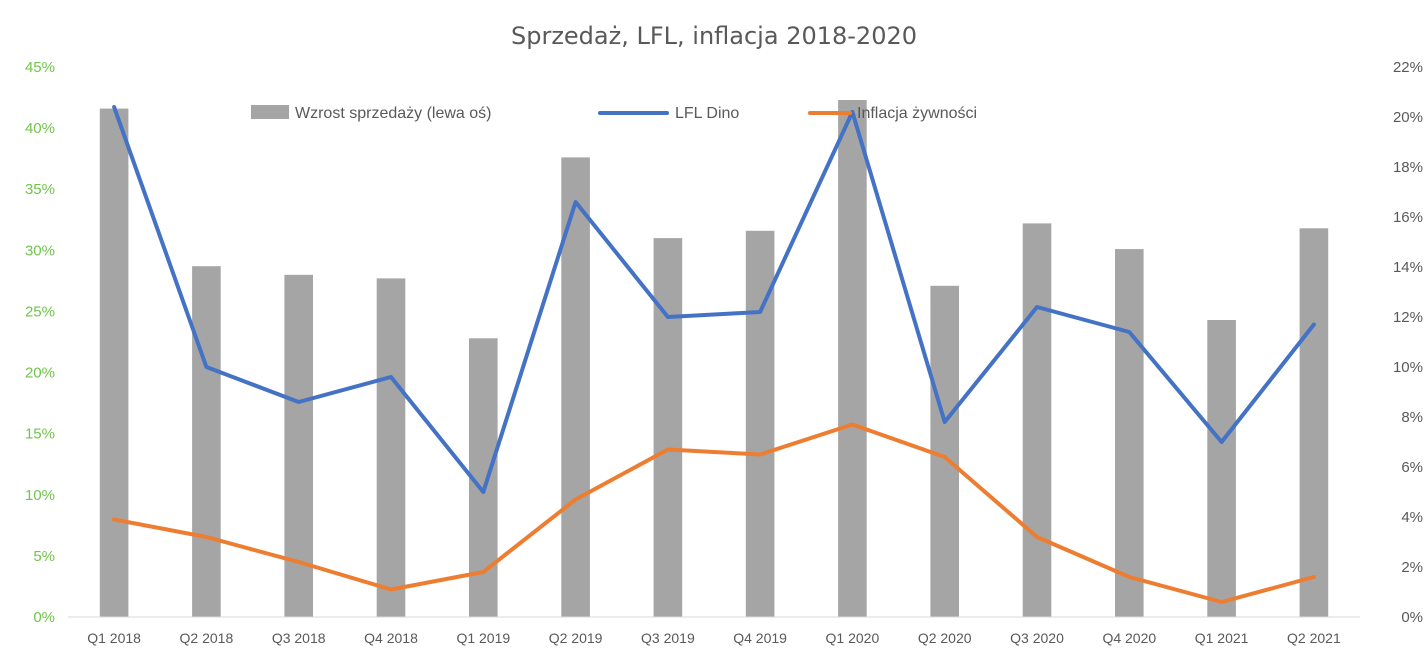 The image size is (1428, 667). I want to click on x-tick-label: Q3 2019, so click(668, 638).